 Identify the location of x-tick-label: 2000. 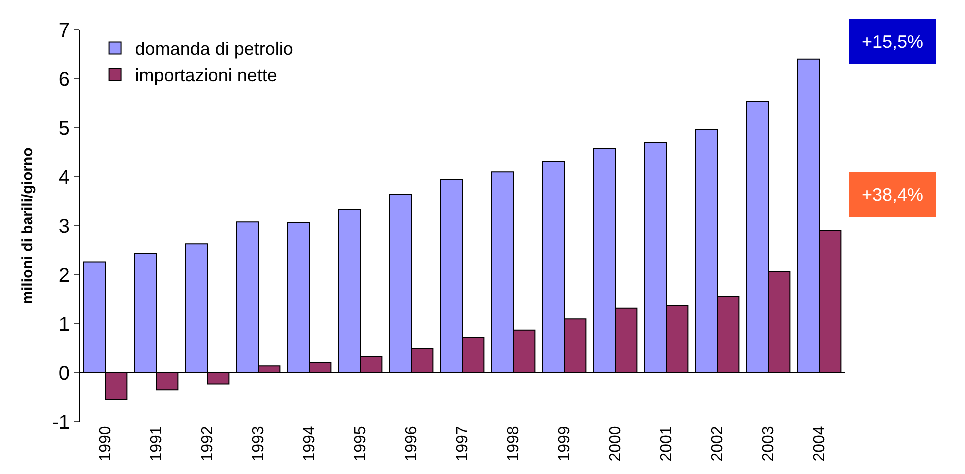
(616, 444).